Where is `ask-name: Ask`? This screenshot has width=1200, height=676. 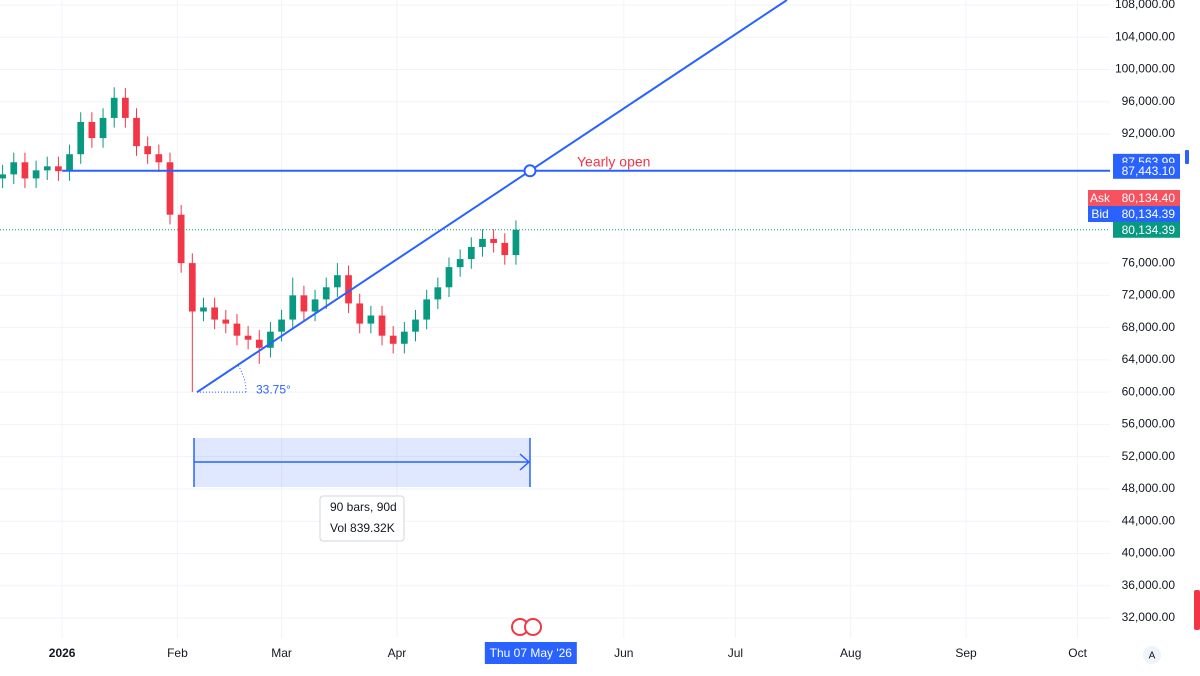 ask-name: Ask is located at coordinates (1100, 198).